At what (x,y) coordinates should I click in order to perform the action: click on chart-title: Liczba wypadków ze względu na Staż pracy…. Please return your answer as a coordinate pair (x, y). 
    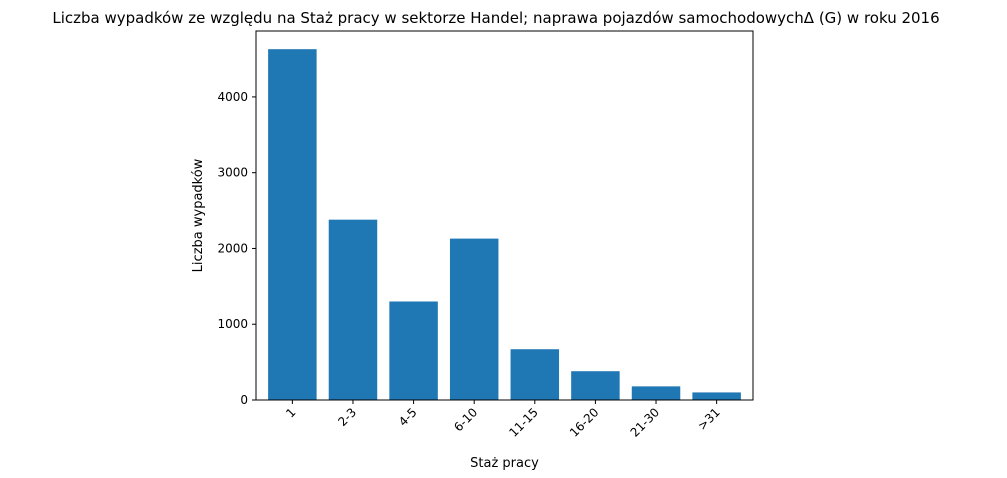
    Looking at the image, I should click on (495, 18).